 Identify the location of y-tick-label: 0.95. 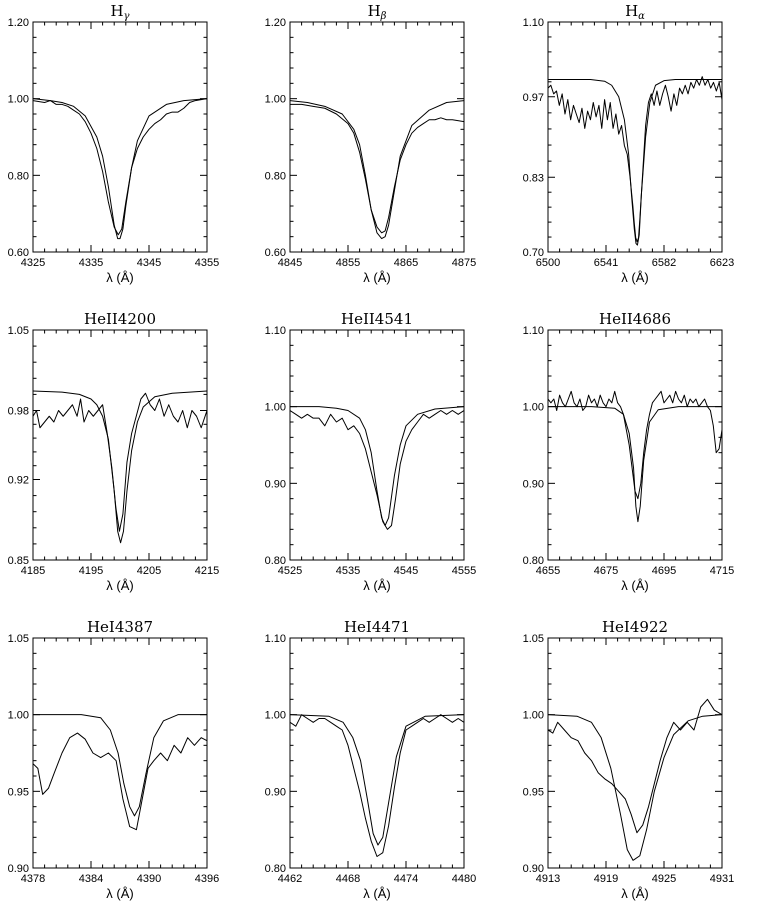
(18, 792).